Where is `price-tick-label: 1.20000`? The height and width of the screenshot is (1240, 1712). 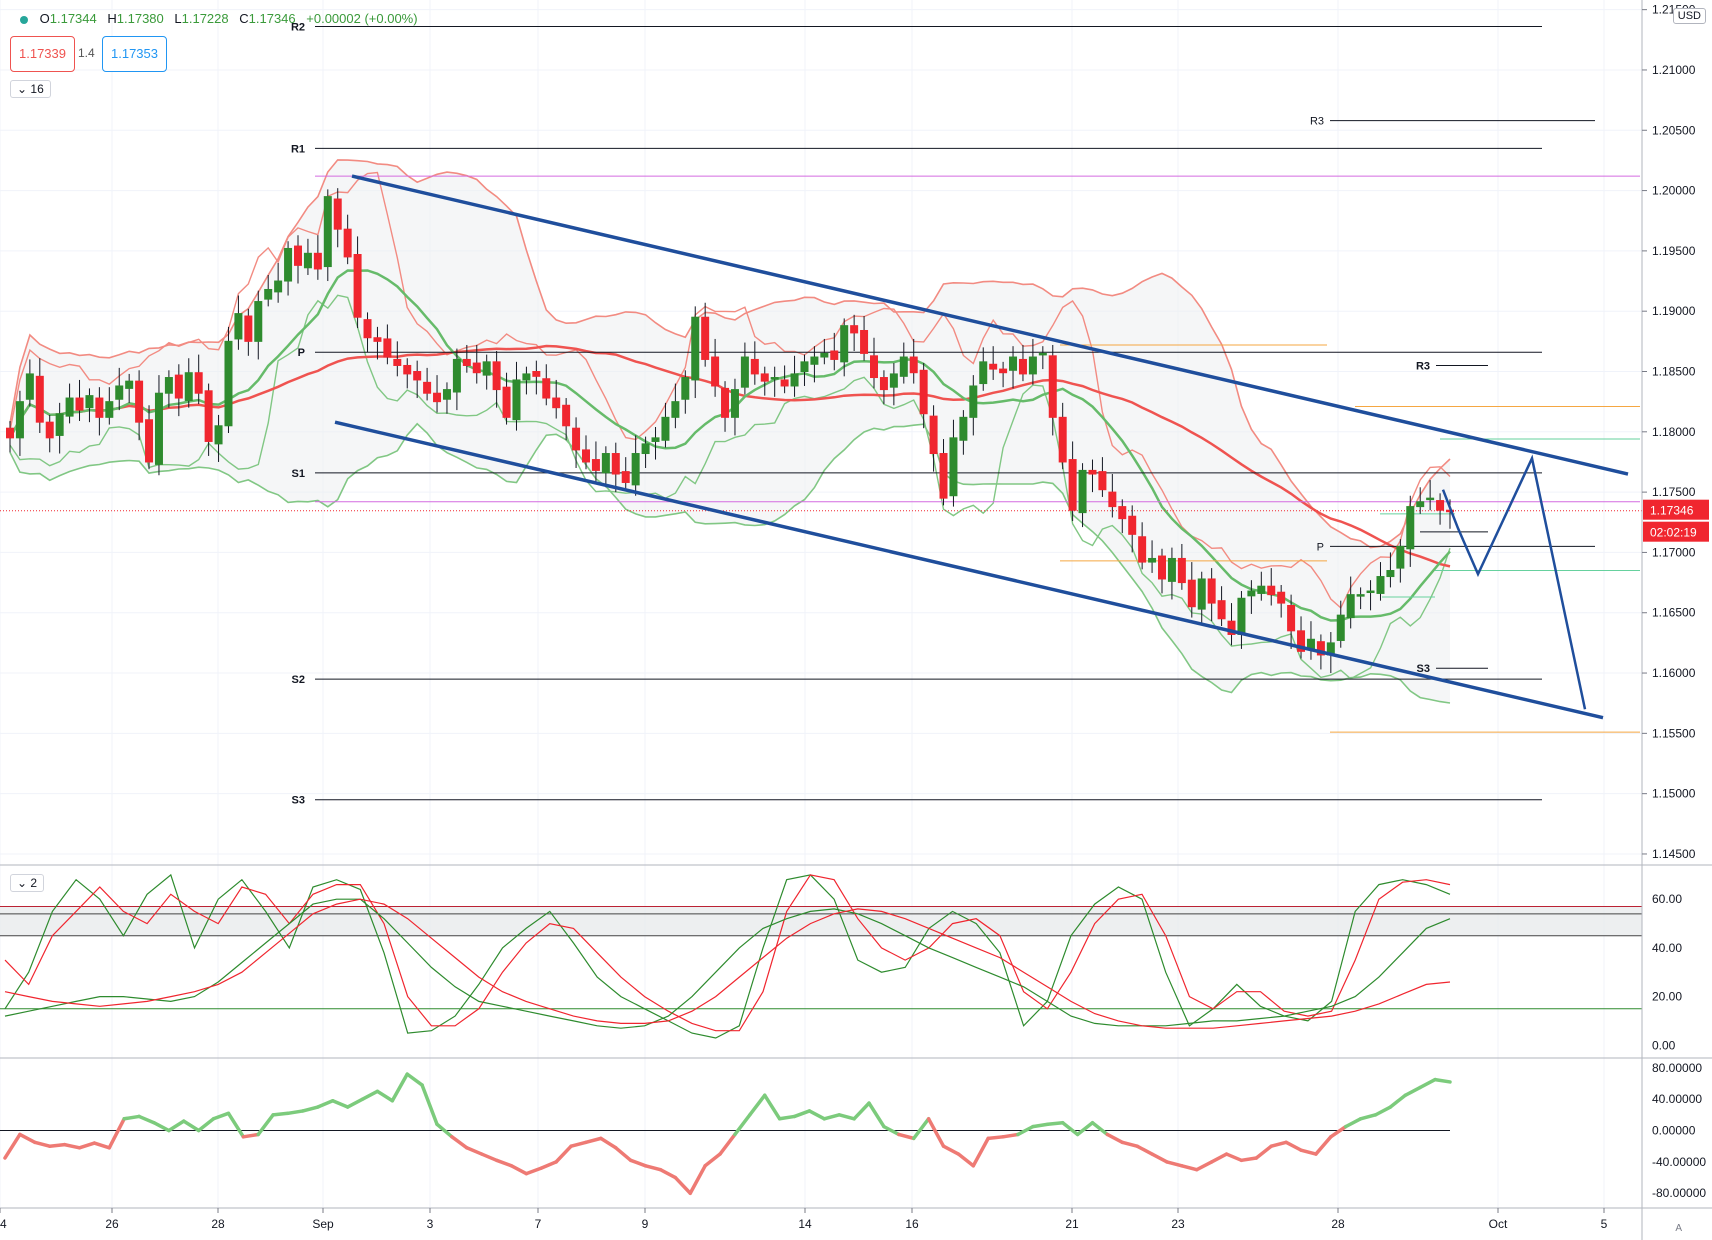 price-tick-label: 1.20000 is located at coordinates (1674, 191).